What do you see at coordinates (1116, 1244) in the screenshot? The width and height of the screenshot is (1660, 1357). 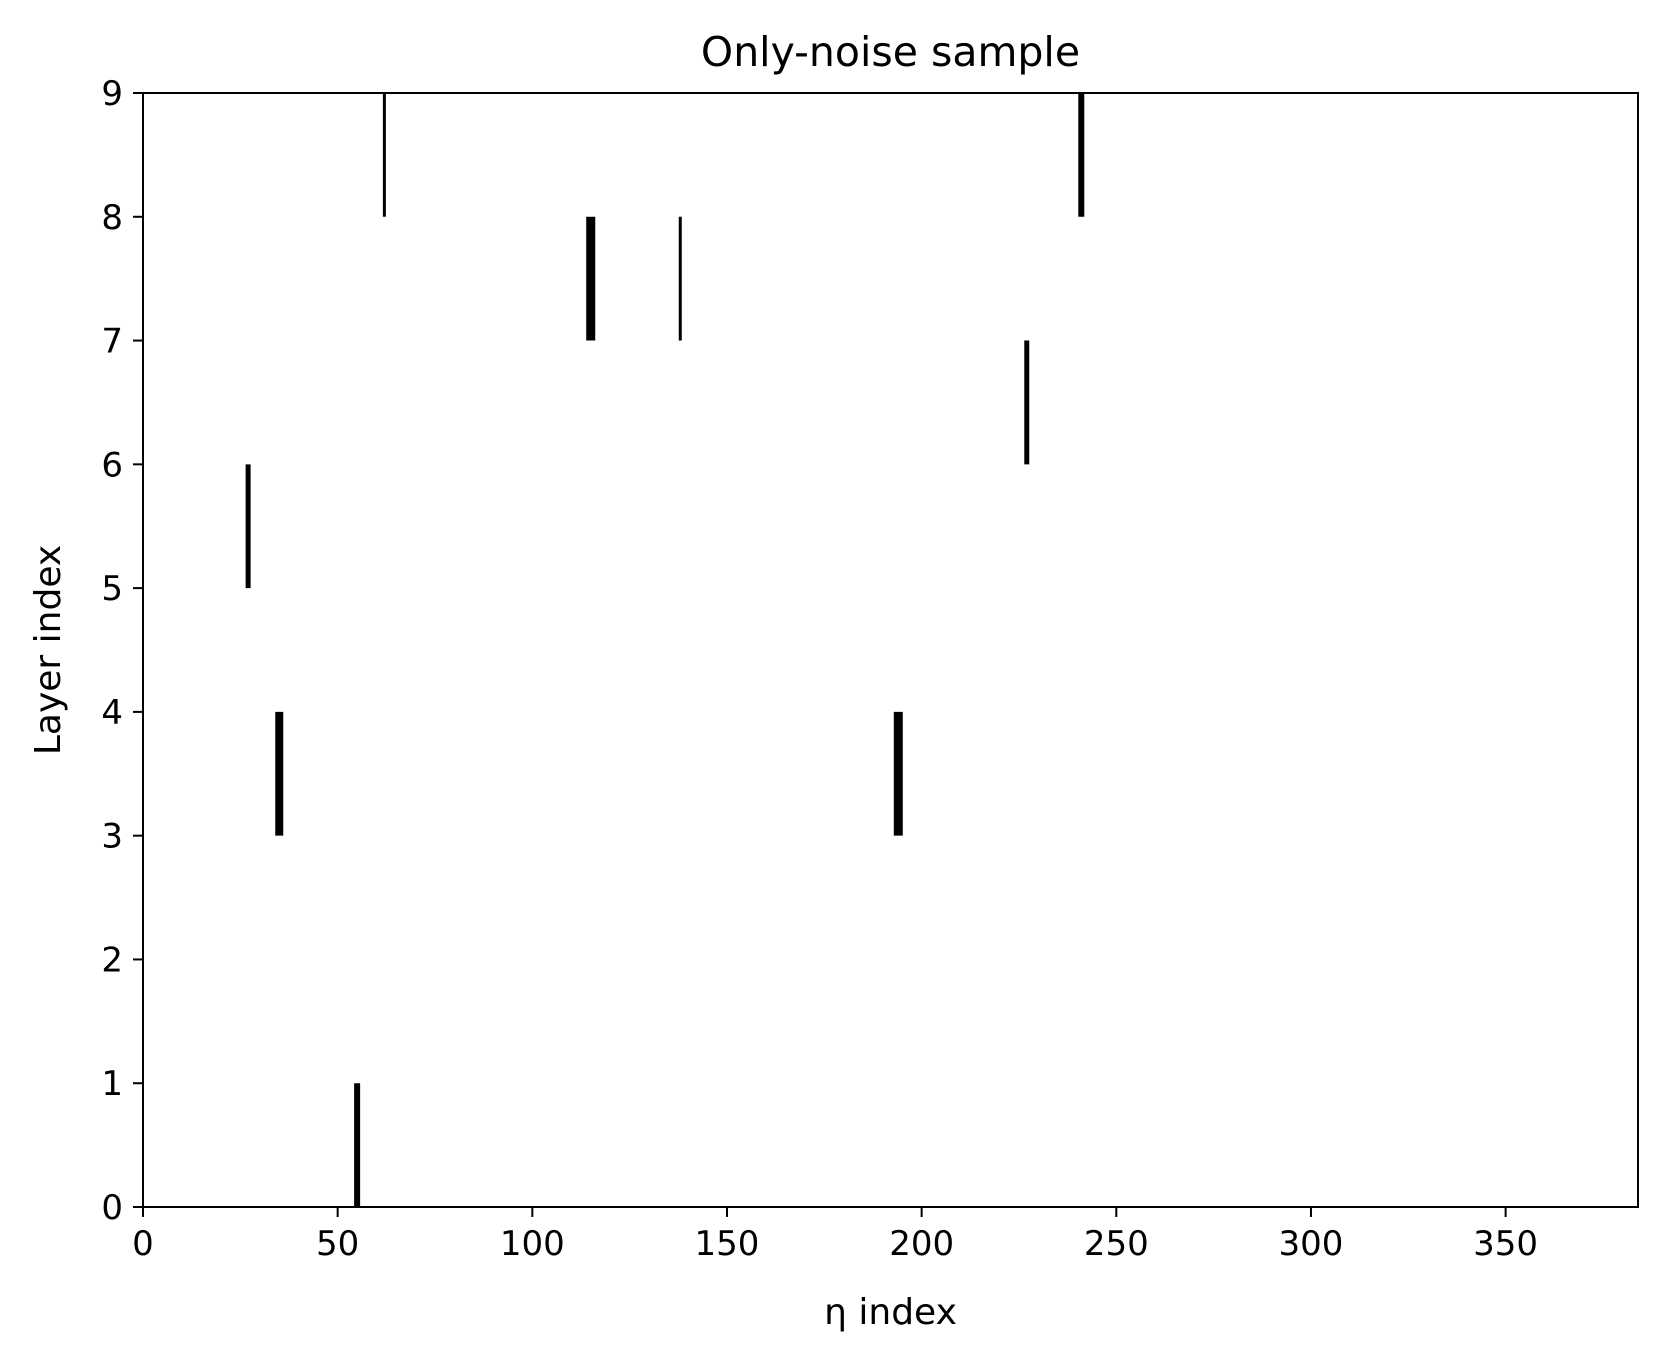 I see `x-tick-label: 250` at bounding box center [1116, 1244].